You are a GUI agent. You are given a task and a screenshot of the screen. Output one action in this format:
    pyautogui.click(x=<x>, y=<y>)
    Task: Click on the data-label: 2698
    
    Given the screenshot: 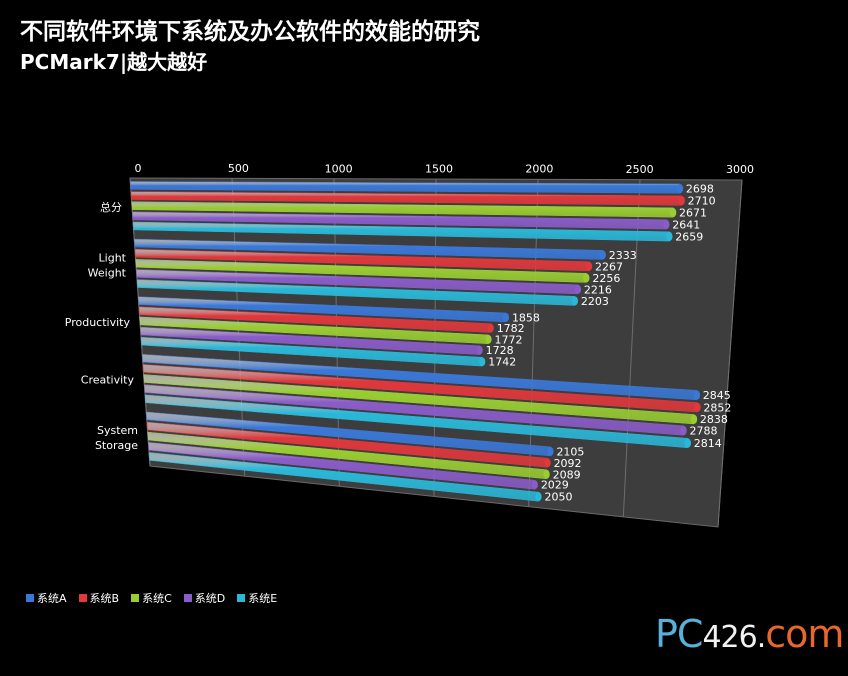 What is the action you would take?
    pyautogui.click(x=700, y=189)
    